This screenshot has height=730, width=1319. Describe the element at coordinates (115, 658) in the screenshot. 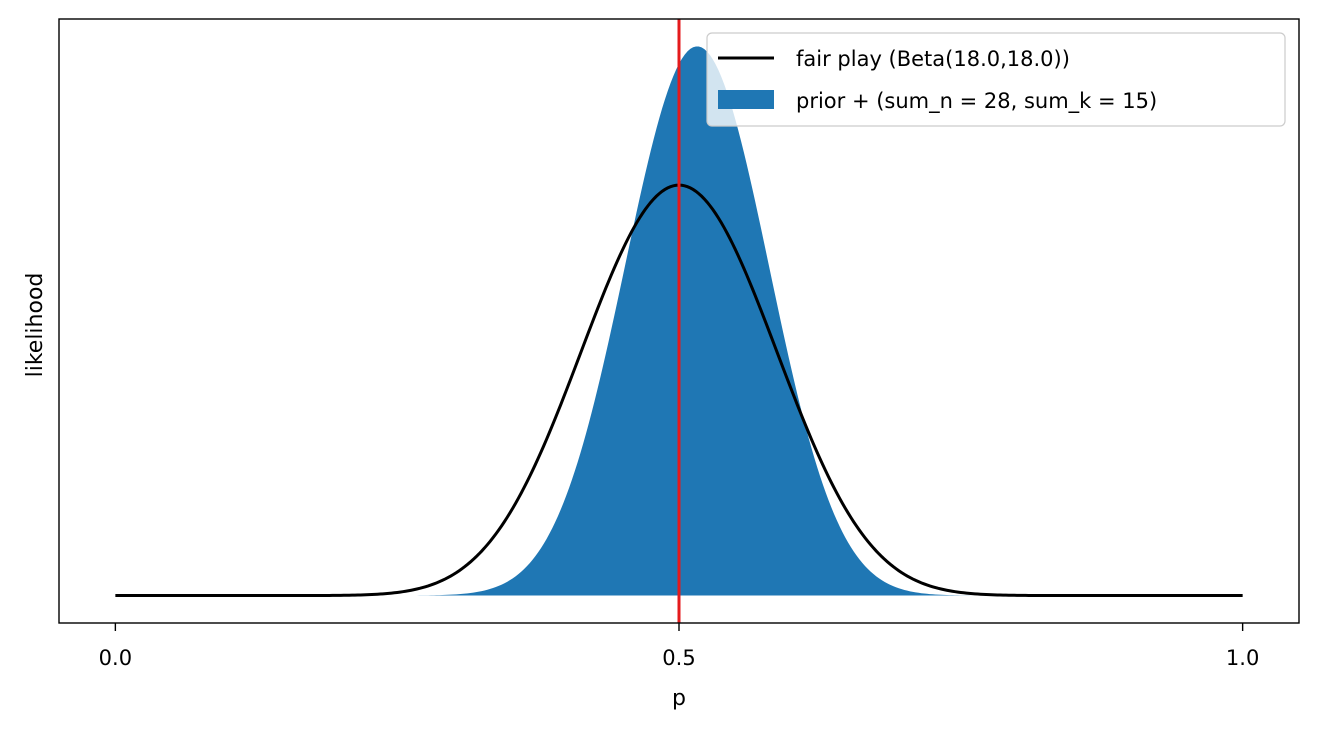

I see `x-tick-label: 0.0` at that location.